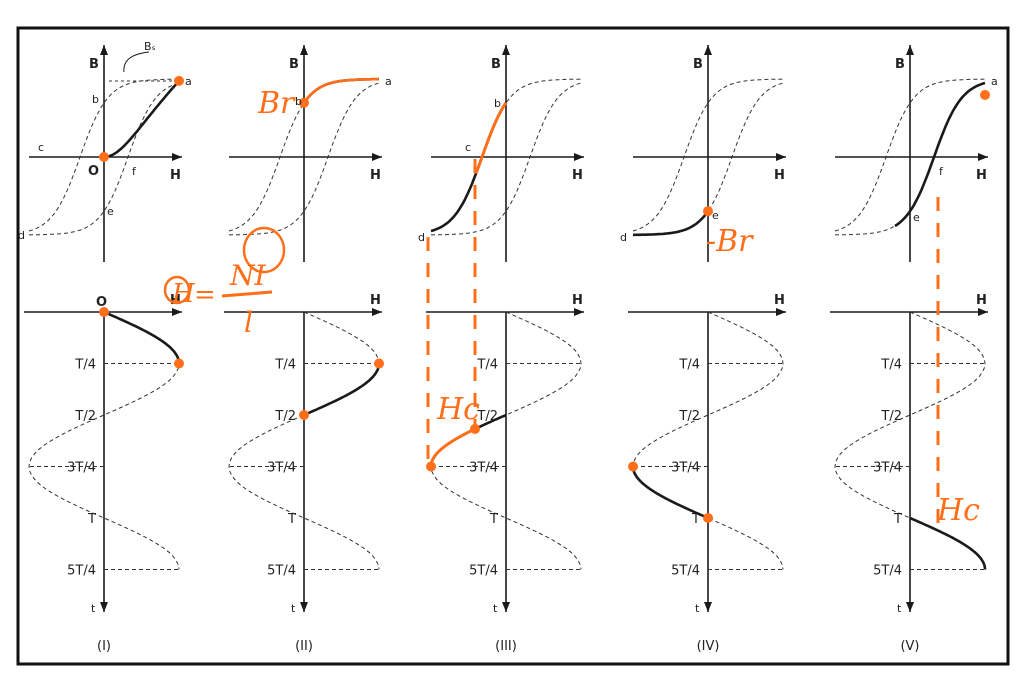 The width and height of the screenshot is (1018, 679). Describe the element at coordinates (141, 119) in the screenshot. I see `virgin-curve` at that location.